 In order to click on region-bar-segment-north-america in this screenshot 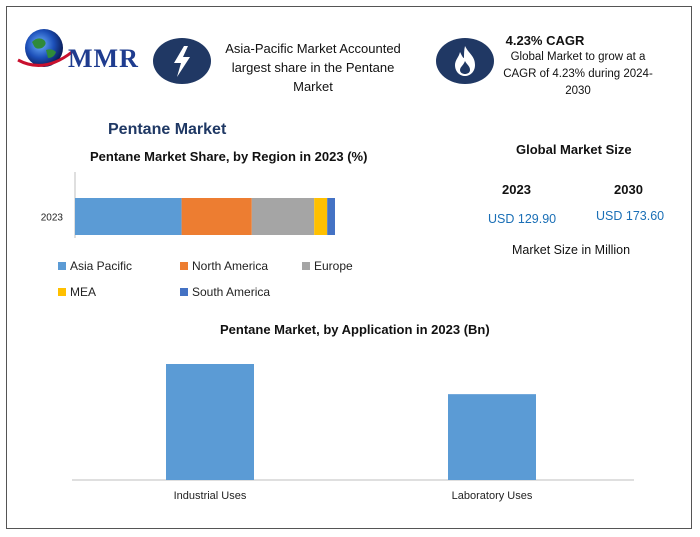, I will do `click(216, 216)`.